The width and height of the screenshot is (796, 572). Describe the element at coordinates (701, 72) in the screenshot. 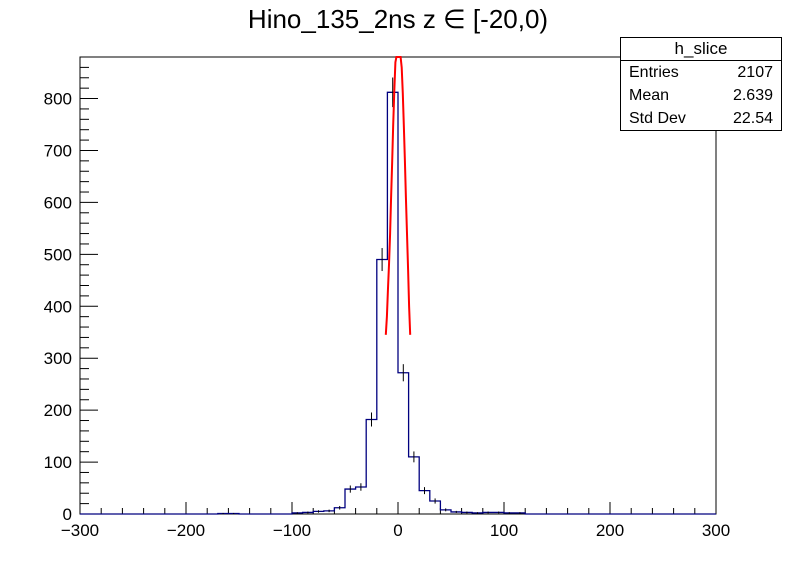

I see `stats-row-entries: Entries 2107` at that location.